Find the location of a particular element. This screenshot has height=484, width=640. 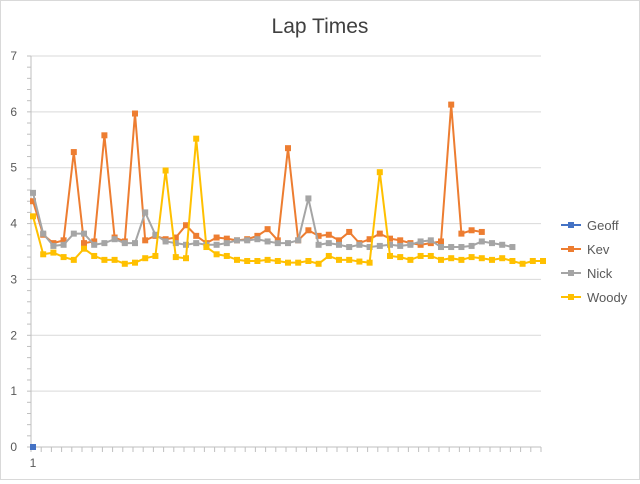

legend-item-geoff: Geoff is located at coordinates (590, 225).